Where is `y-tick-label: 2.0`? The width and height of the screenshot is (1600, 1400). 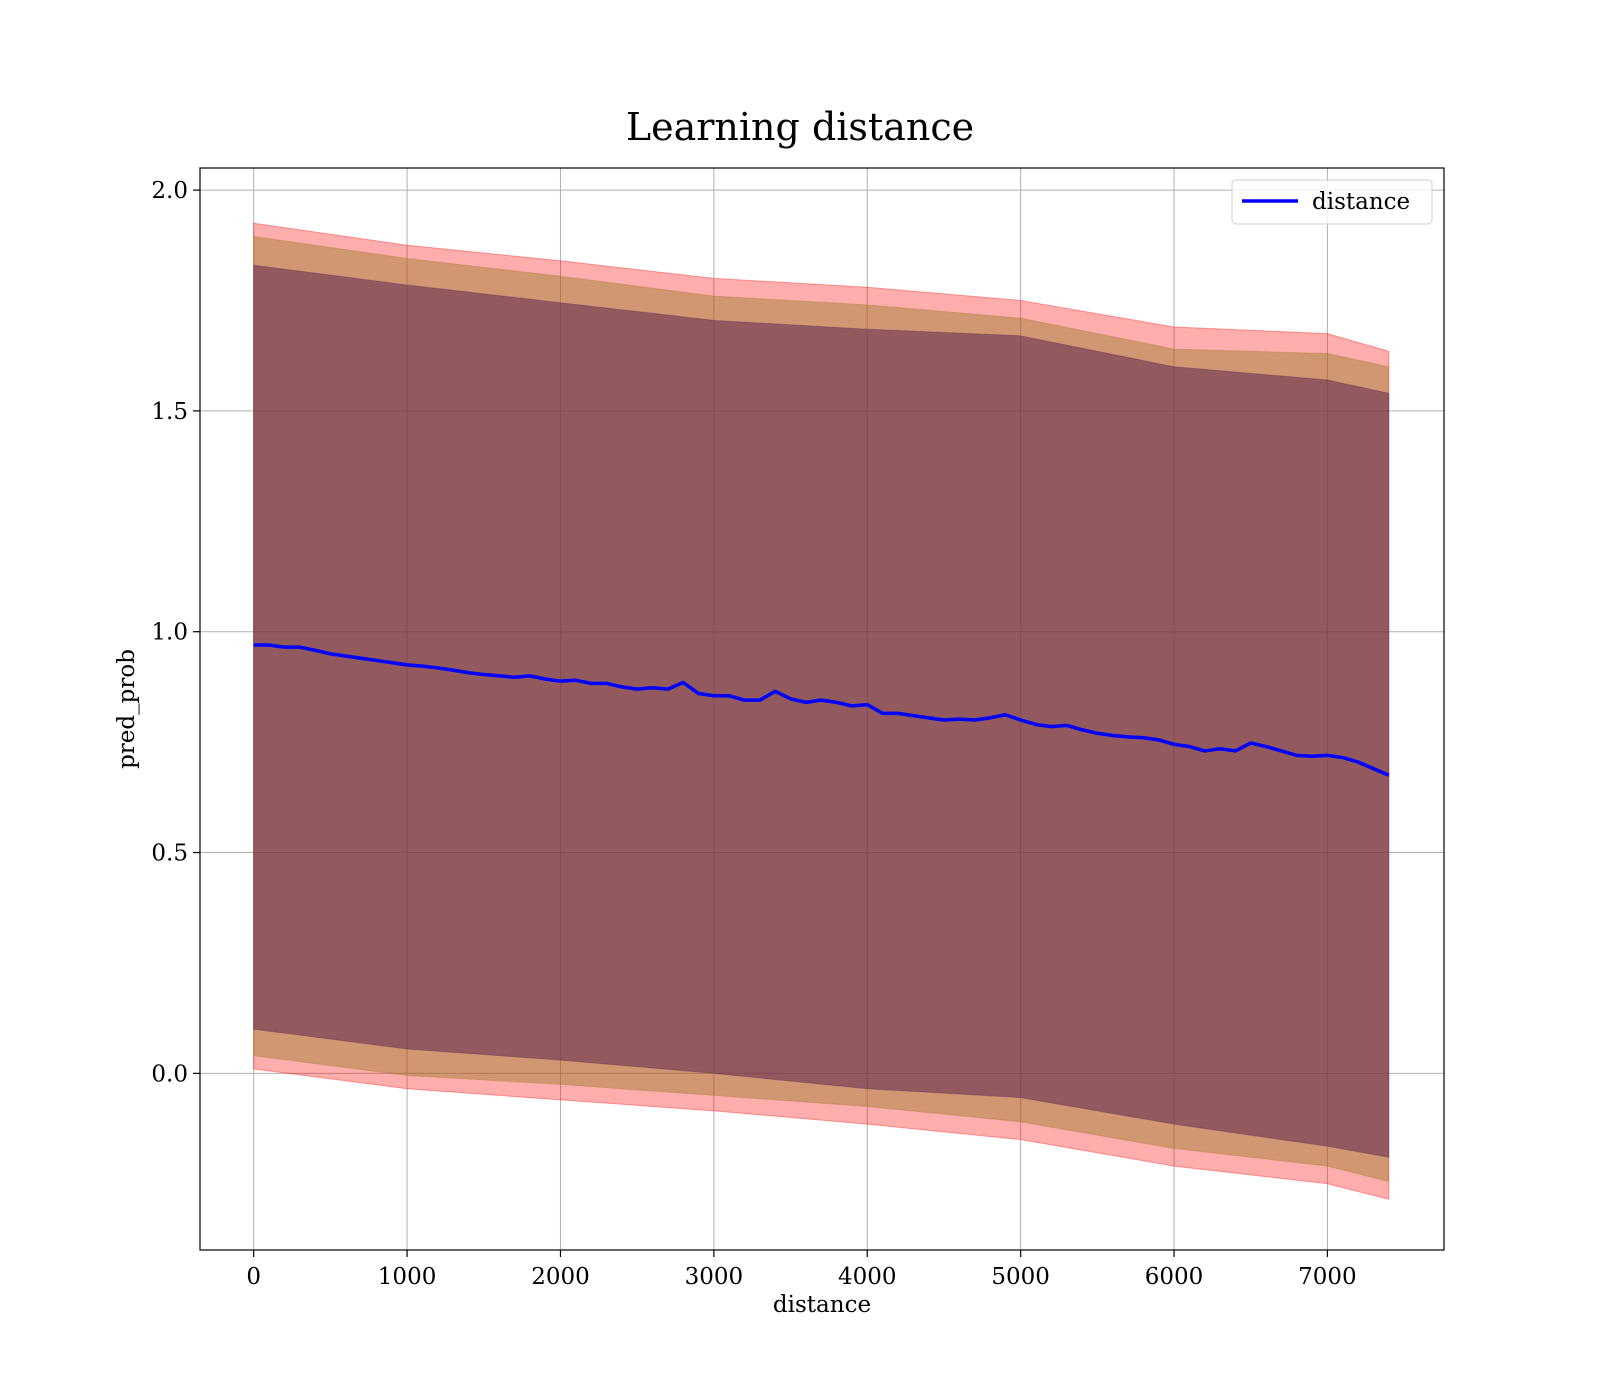
y-tick-label: 2.0 is located at coordinates (169, 191).